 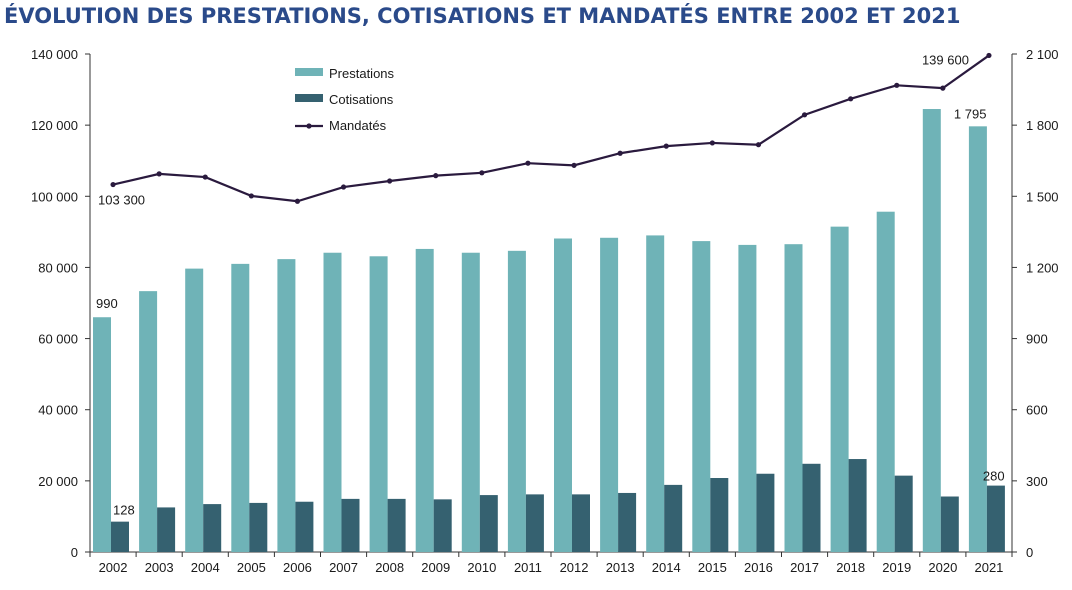 I want to click on right-tick-label: 1 200, so click(x=1042, y=267).